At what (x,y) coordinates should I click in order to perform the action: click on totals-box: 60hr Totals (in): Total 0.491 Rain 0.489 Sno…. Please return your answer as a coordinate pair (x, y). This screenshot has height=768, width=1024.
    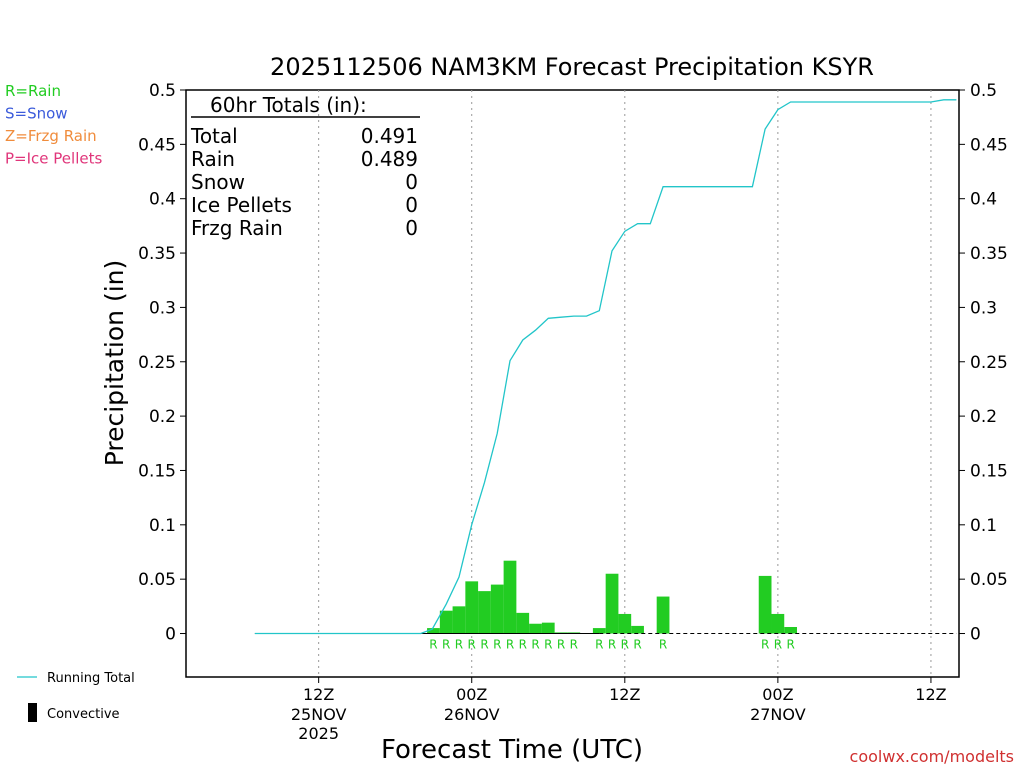
    Looking at the image, I should click on (305, 166).